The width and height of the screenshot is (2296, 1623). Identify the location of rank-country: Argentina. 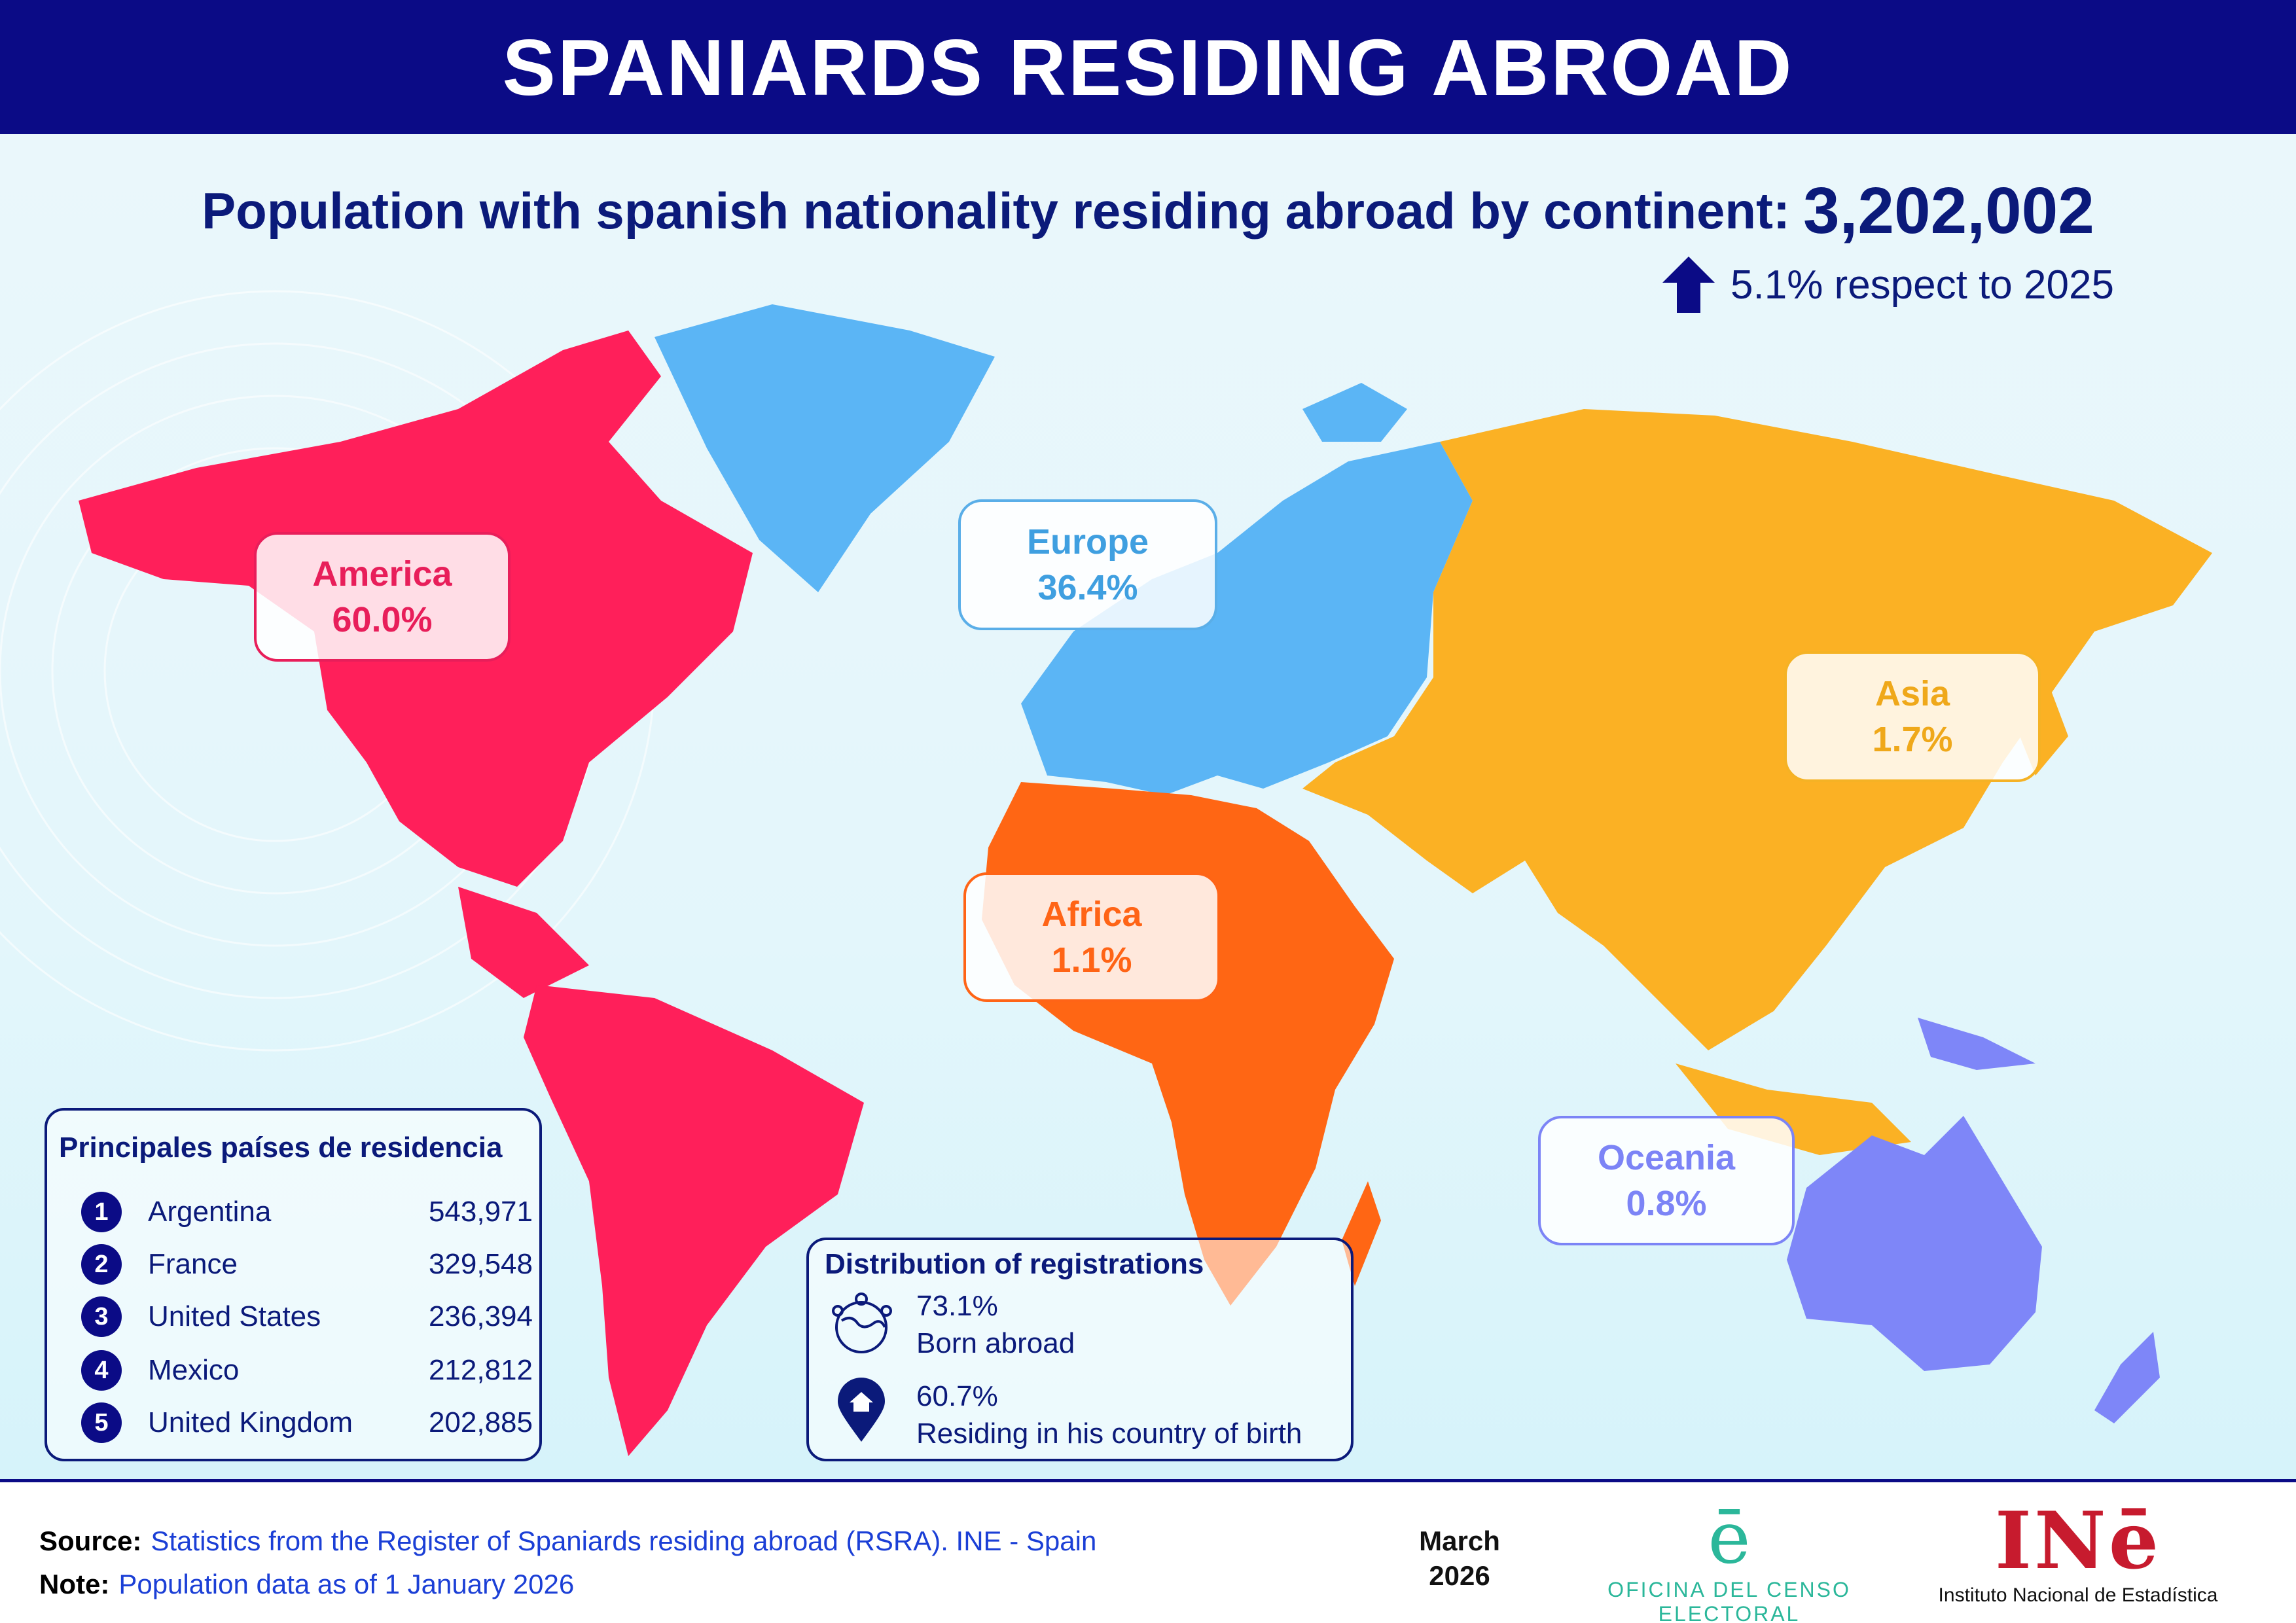
(210, 1212).